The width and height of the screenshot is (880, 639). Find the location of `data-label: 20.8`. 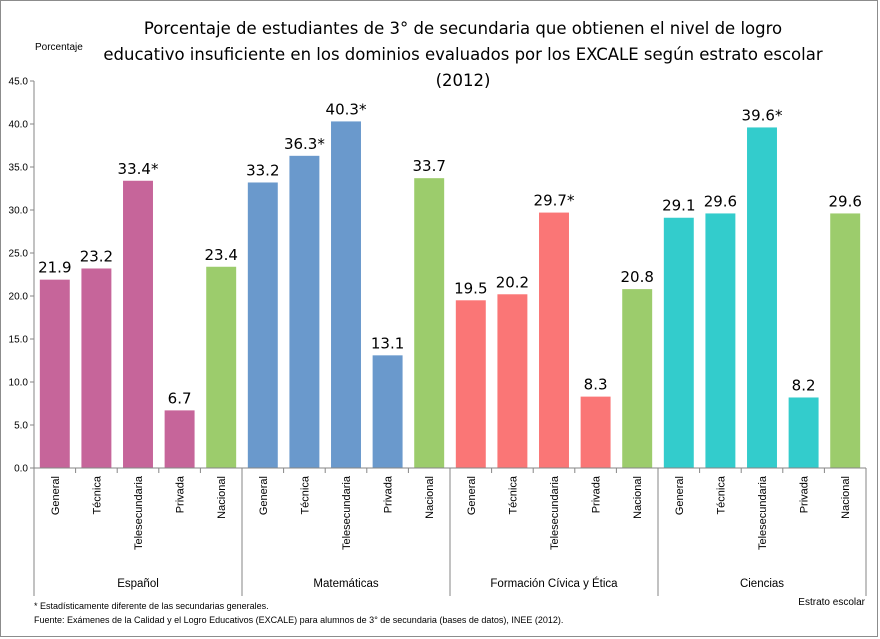

data-label: 20.8 is located at coordinates (636, 277).